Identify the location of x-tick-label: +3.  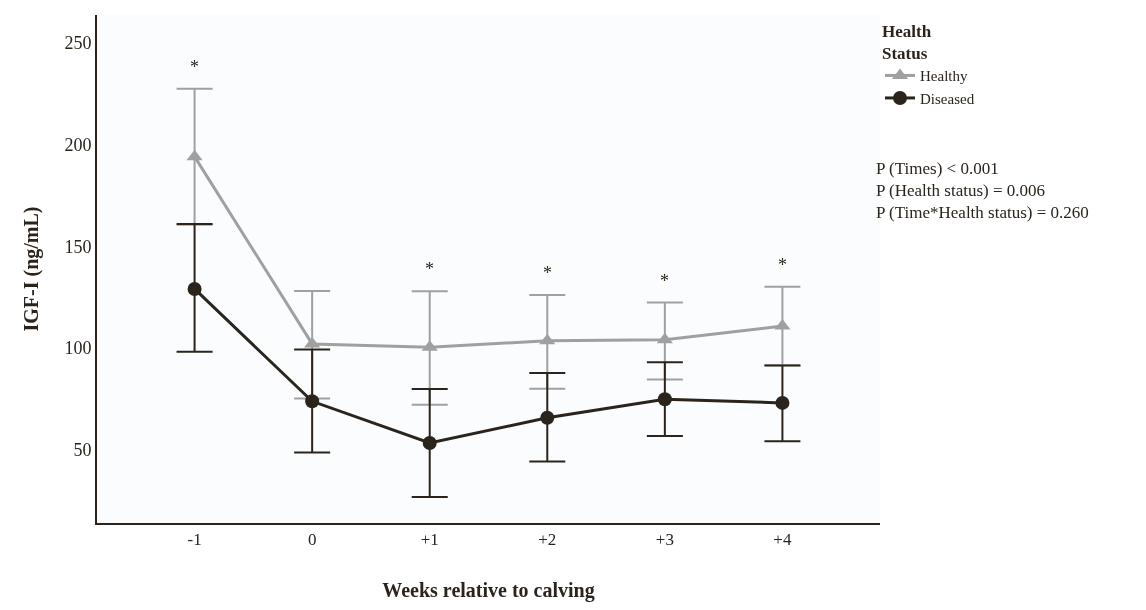
(664, 540).